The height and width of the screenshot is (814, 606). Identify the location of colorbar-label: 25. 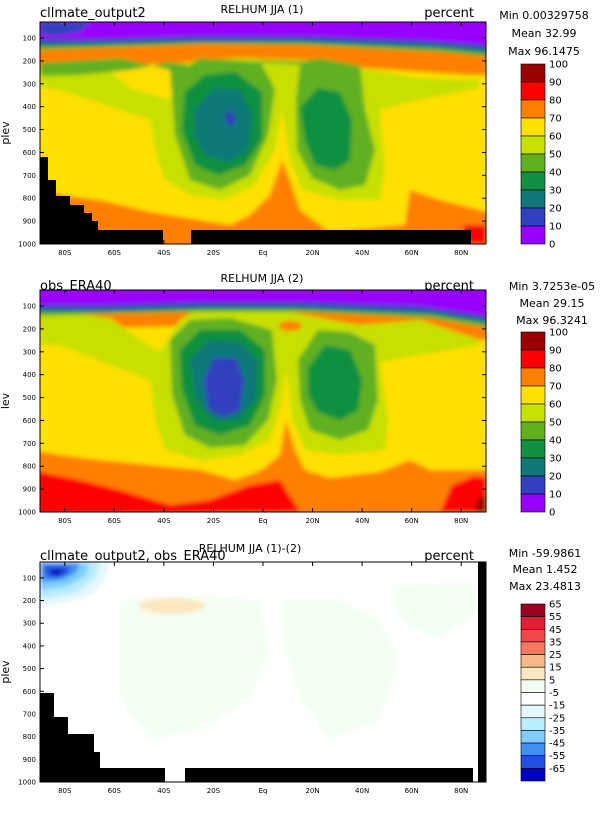
(555, 655).